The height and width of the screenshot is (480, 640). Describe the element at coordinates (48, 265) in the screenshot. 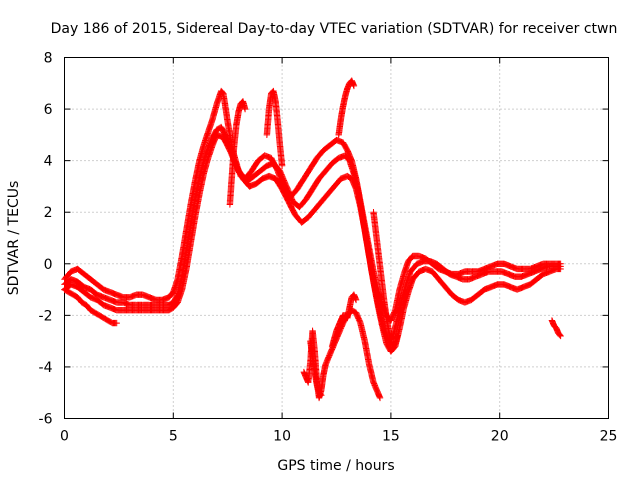

I see `y-tick-label: 0` at that location.